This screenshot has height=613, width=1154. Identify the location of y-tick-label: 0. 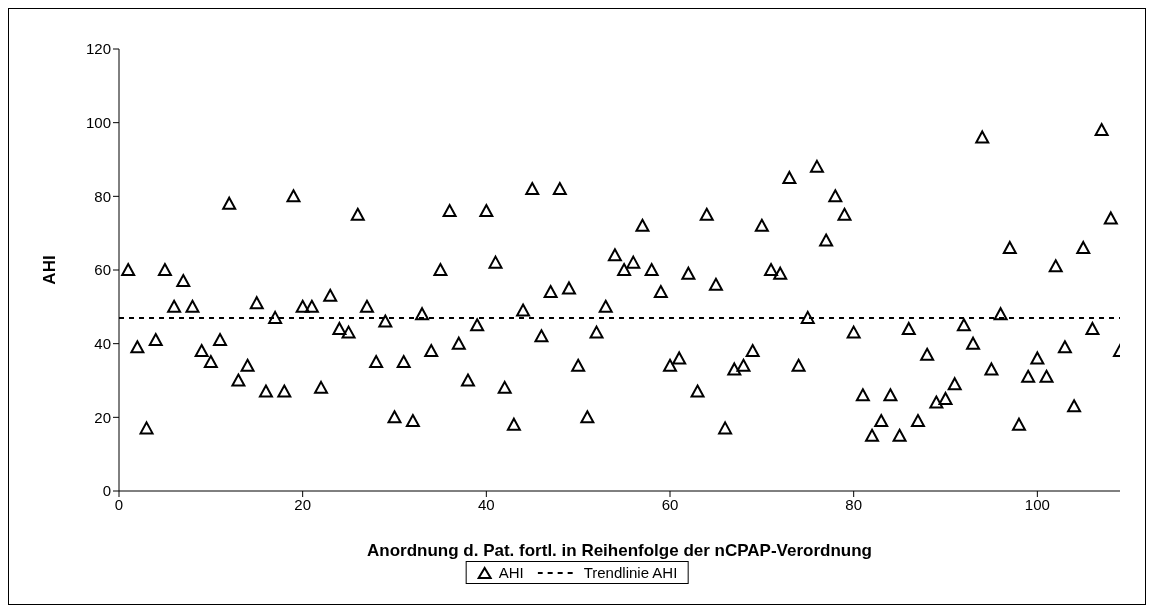
(106, 491).